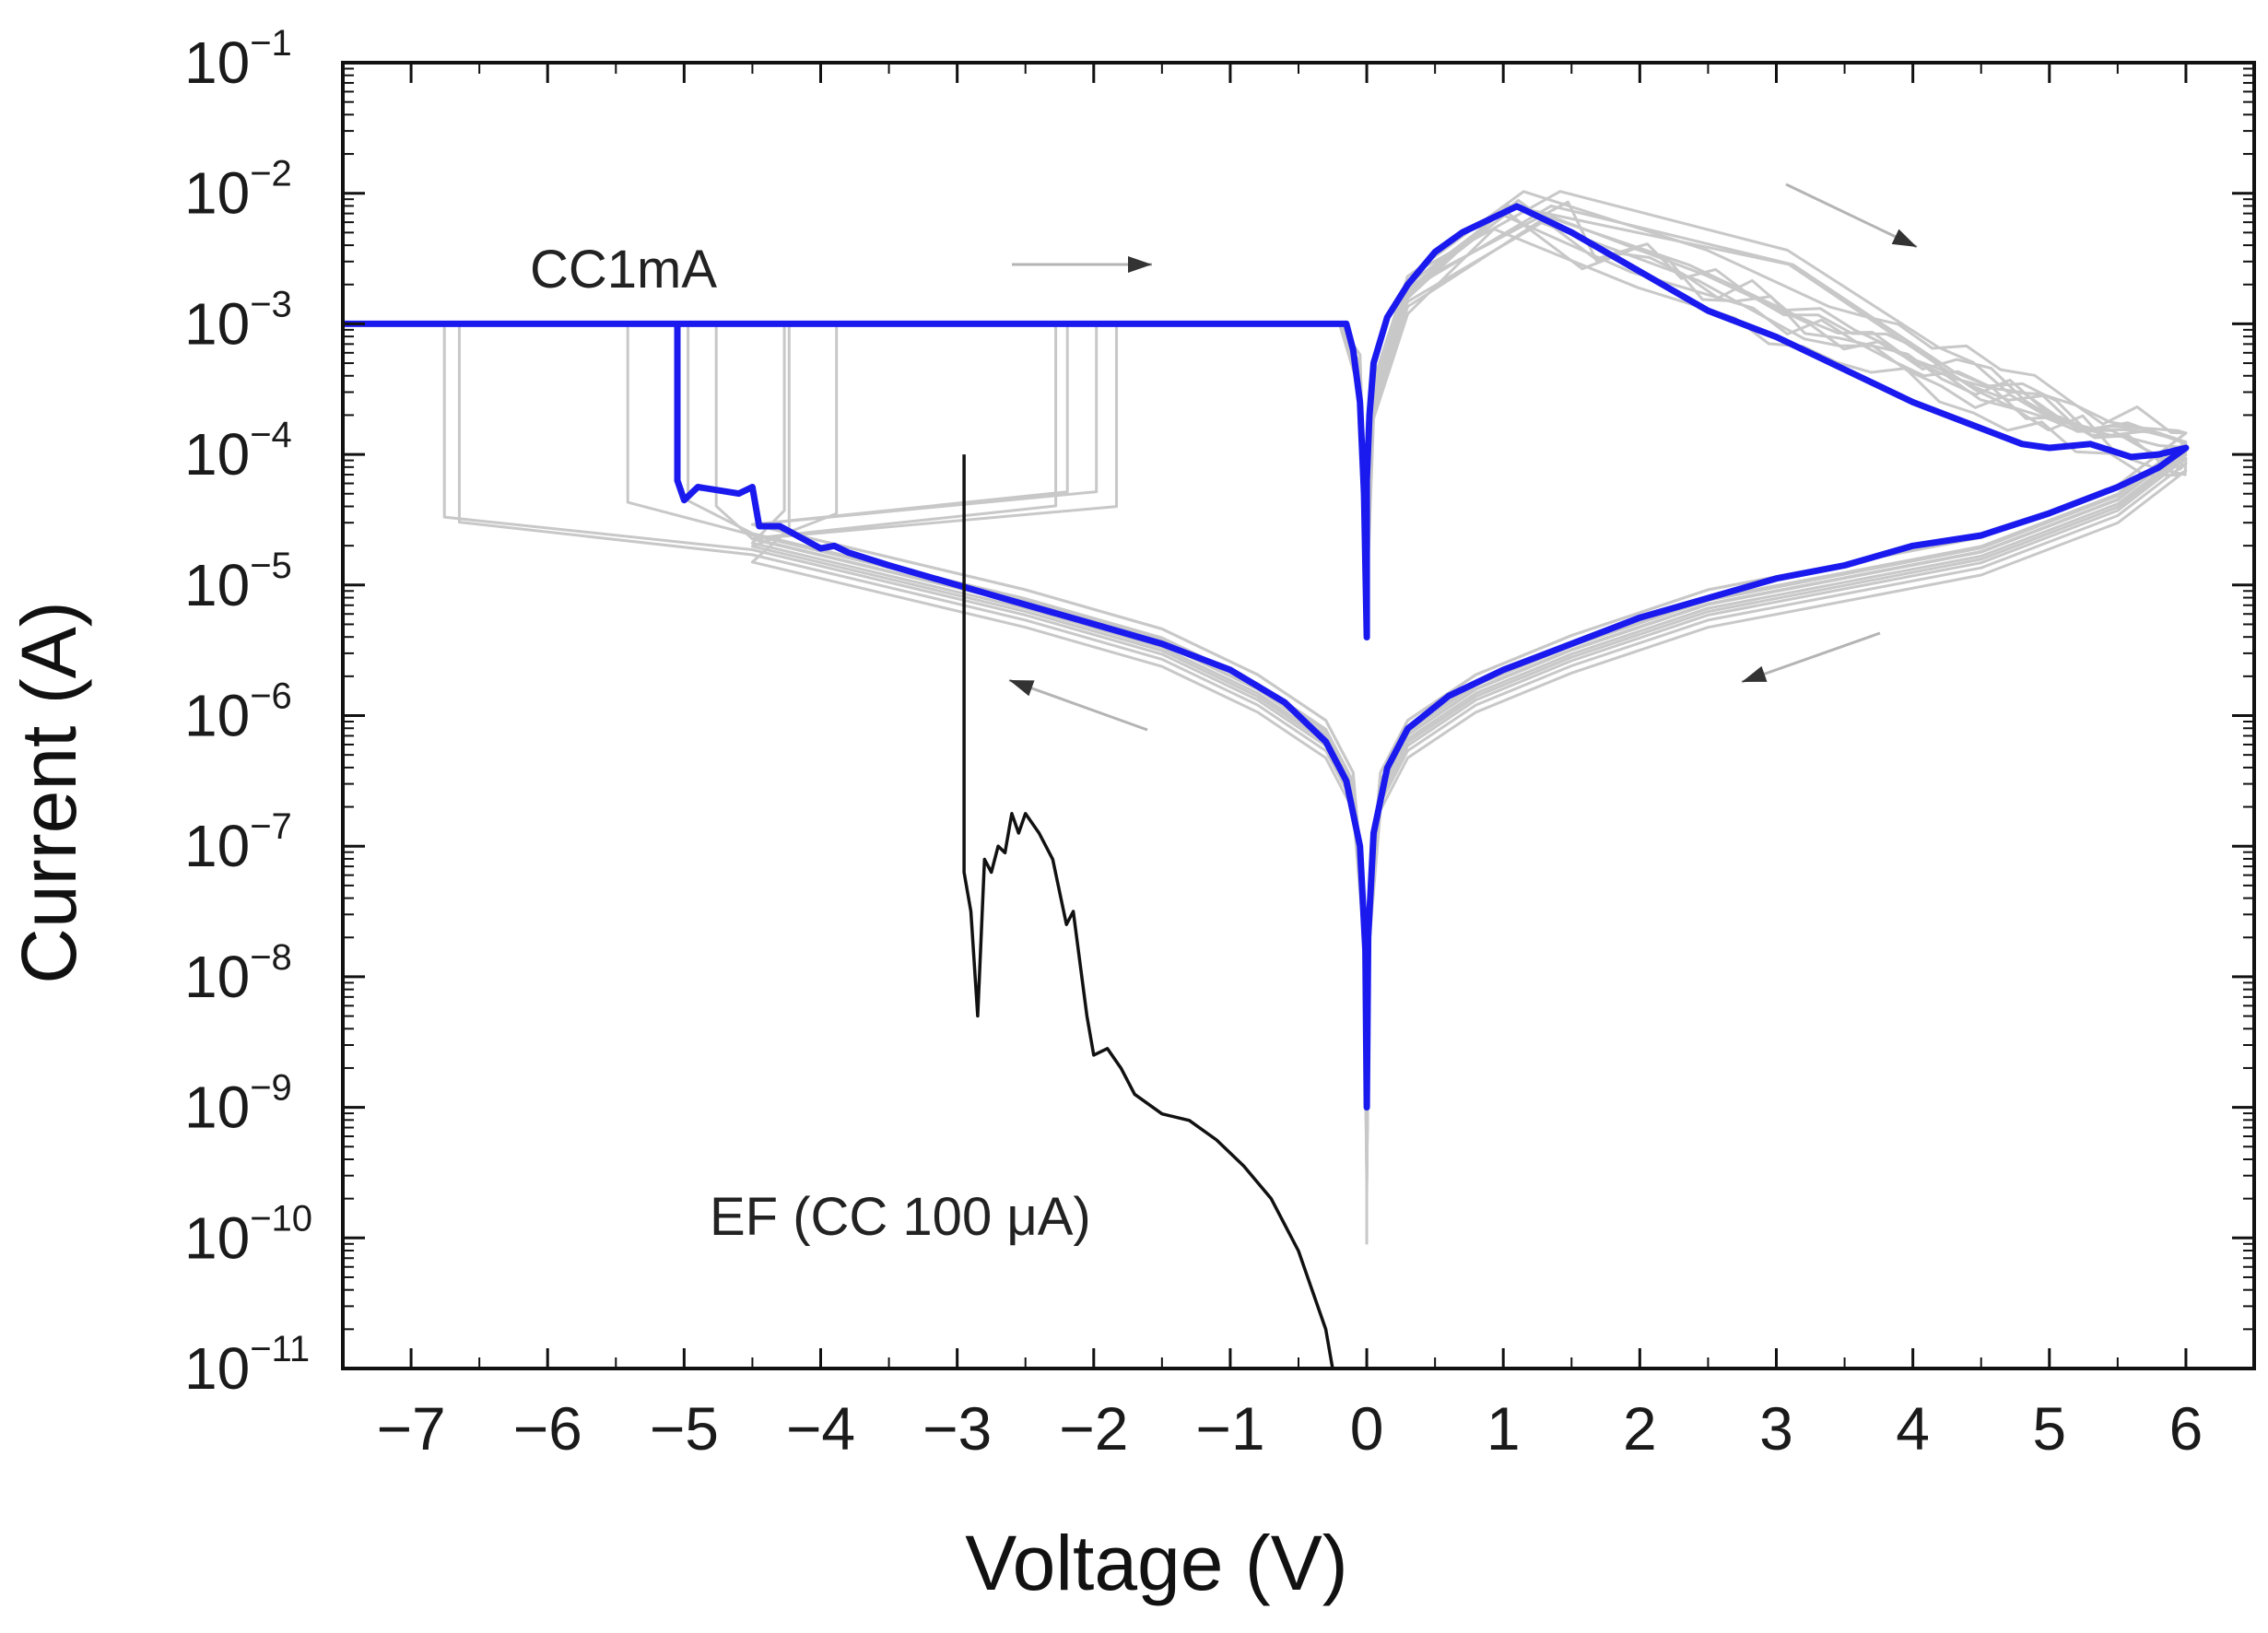  What do you see at coordinates (247, 1365) in the screenshot?
I see `y-tick-label: 10⁻¹¹` at bounding box center [247, 1365].